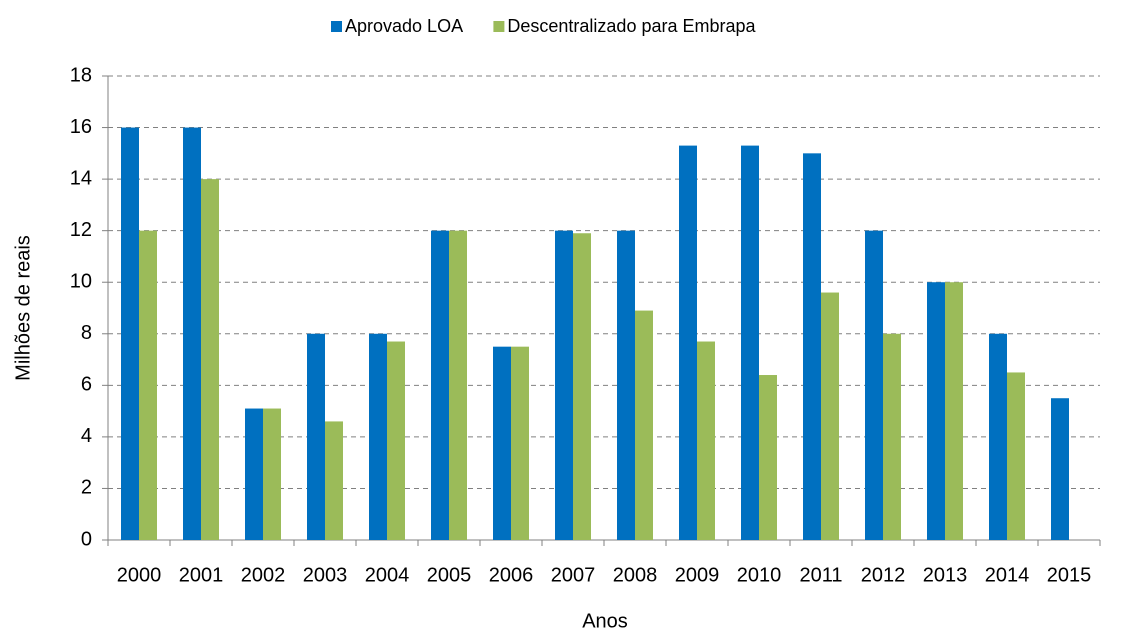  What do you see at coordinates (387, 575) in the screenshot?
I see `x-tick-label: 2004` at bounding box center [387, 575].